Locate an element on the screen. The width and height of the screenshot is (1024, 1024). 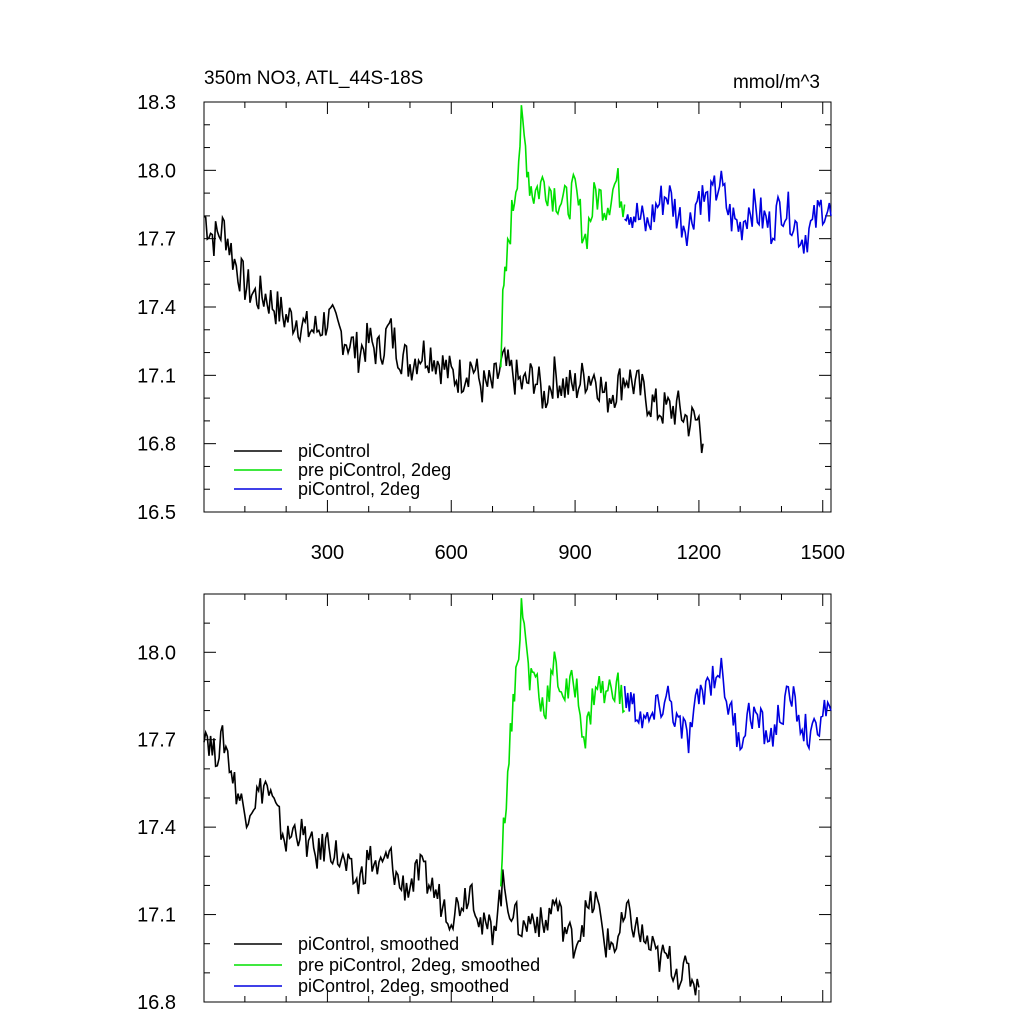
x-tick-label: 600 is located at coordinates (451, 553).